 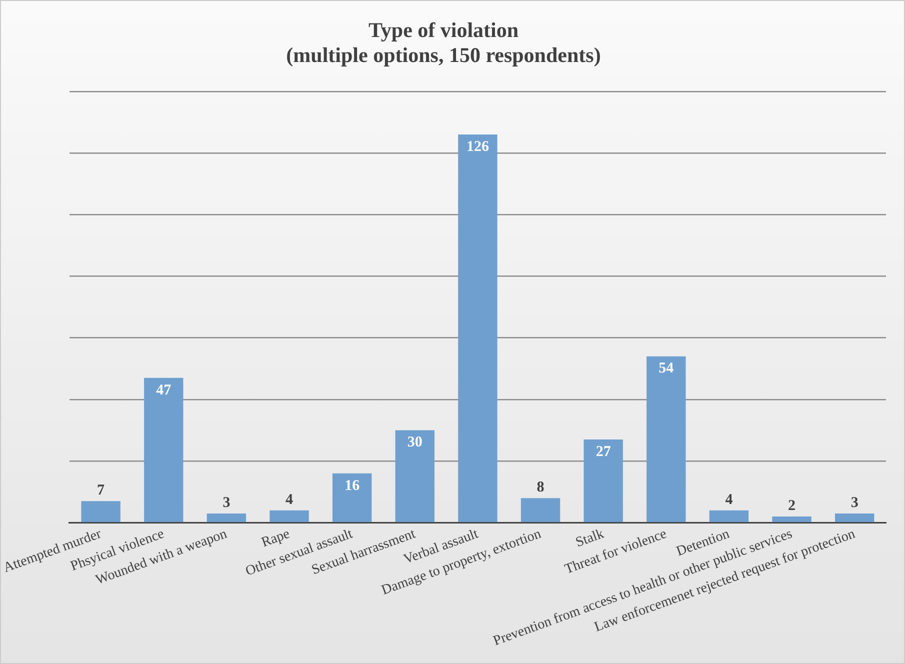 I want to click on data-label: 7, so click(x=101, y=490).